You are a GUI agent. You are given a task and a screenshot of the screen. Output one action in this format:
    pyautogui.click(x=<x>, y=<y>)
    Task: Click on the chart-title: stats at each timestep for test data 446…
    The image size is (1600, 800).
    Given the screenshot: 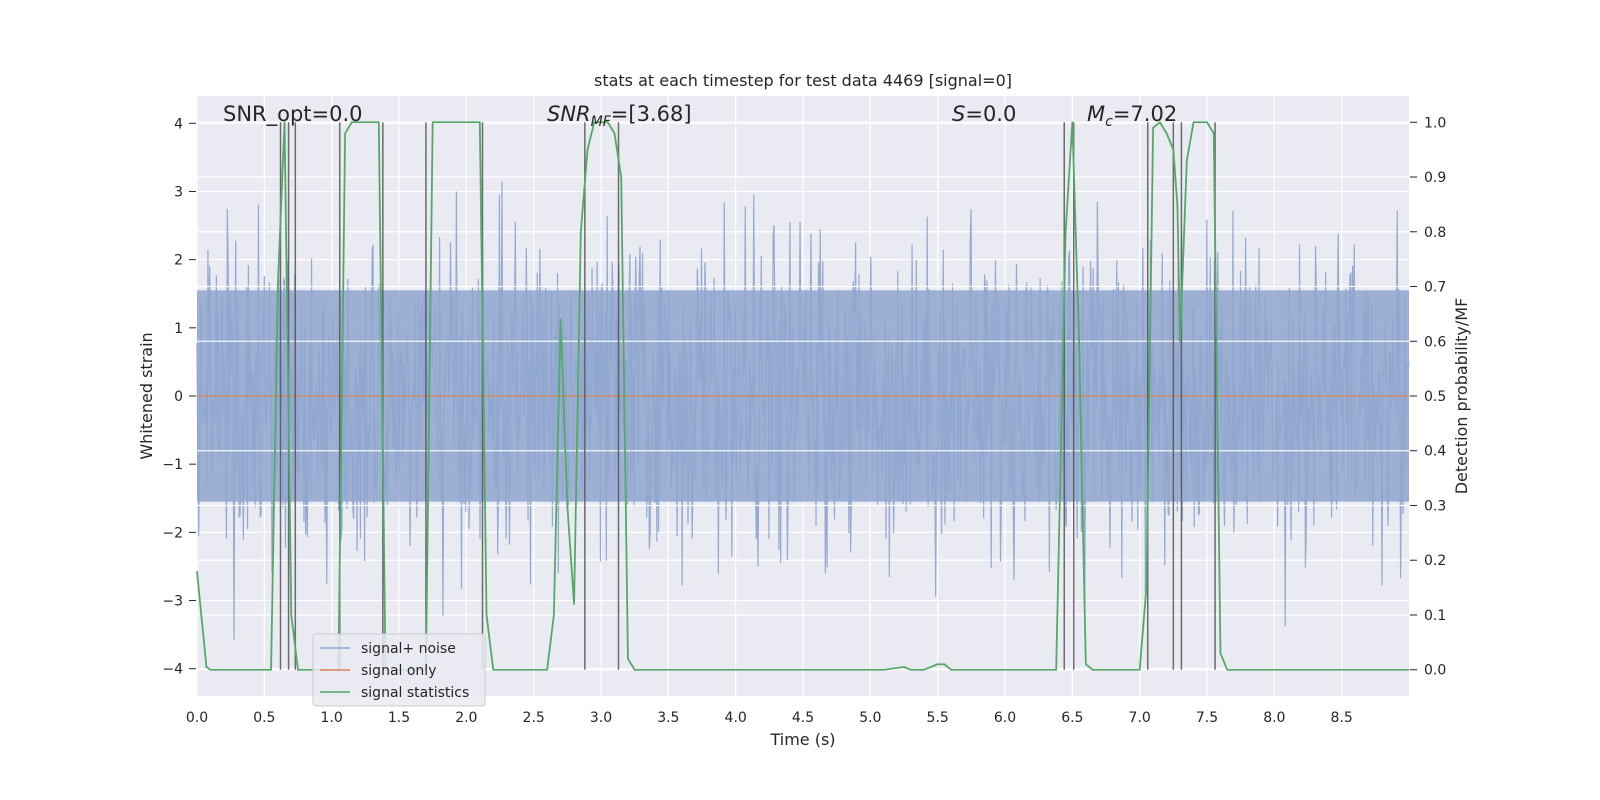 What is the action you would take?
    pyautogui.click(x=803, y=80)
    